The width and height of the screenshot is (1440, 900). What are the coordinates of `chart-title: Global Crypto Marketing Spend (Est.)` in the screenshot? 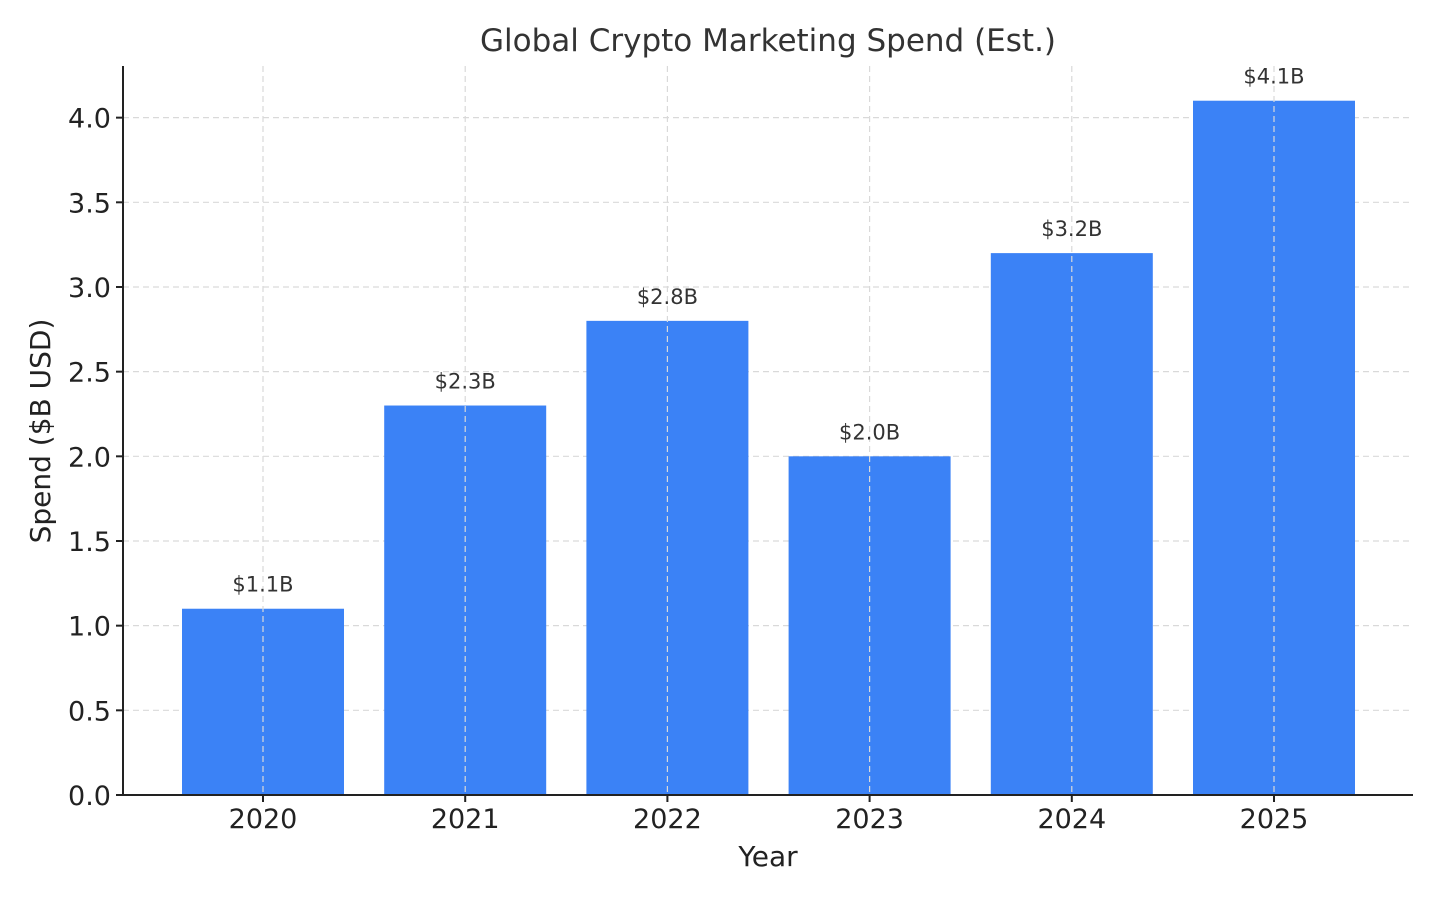 It's located at (768, 41).